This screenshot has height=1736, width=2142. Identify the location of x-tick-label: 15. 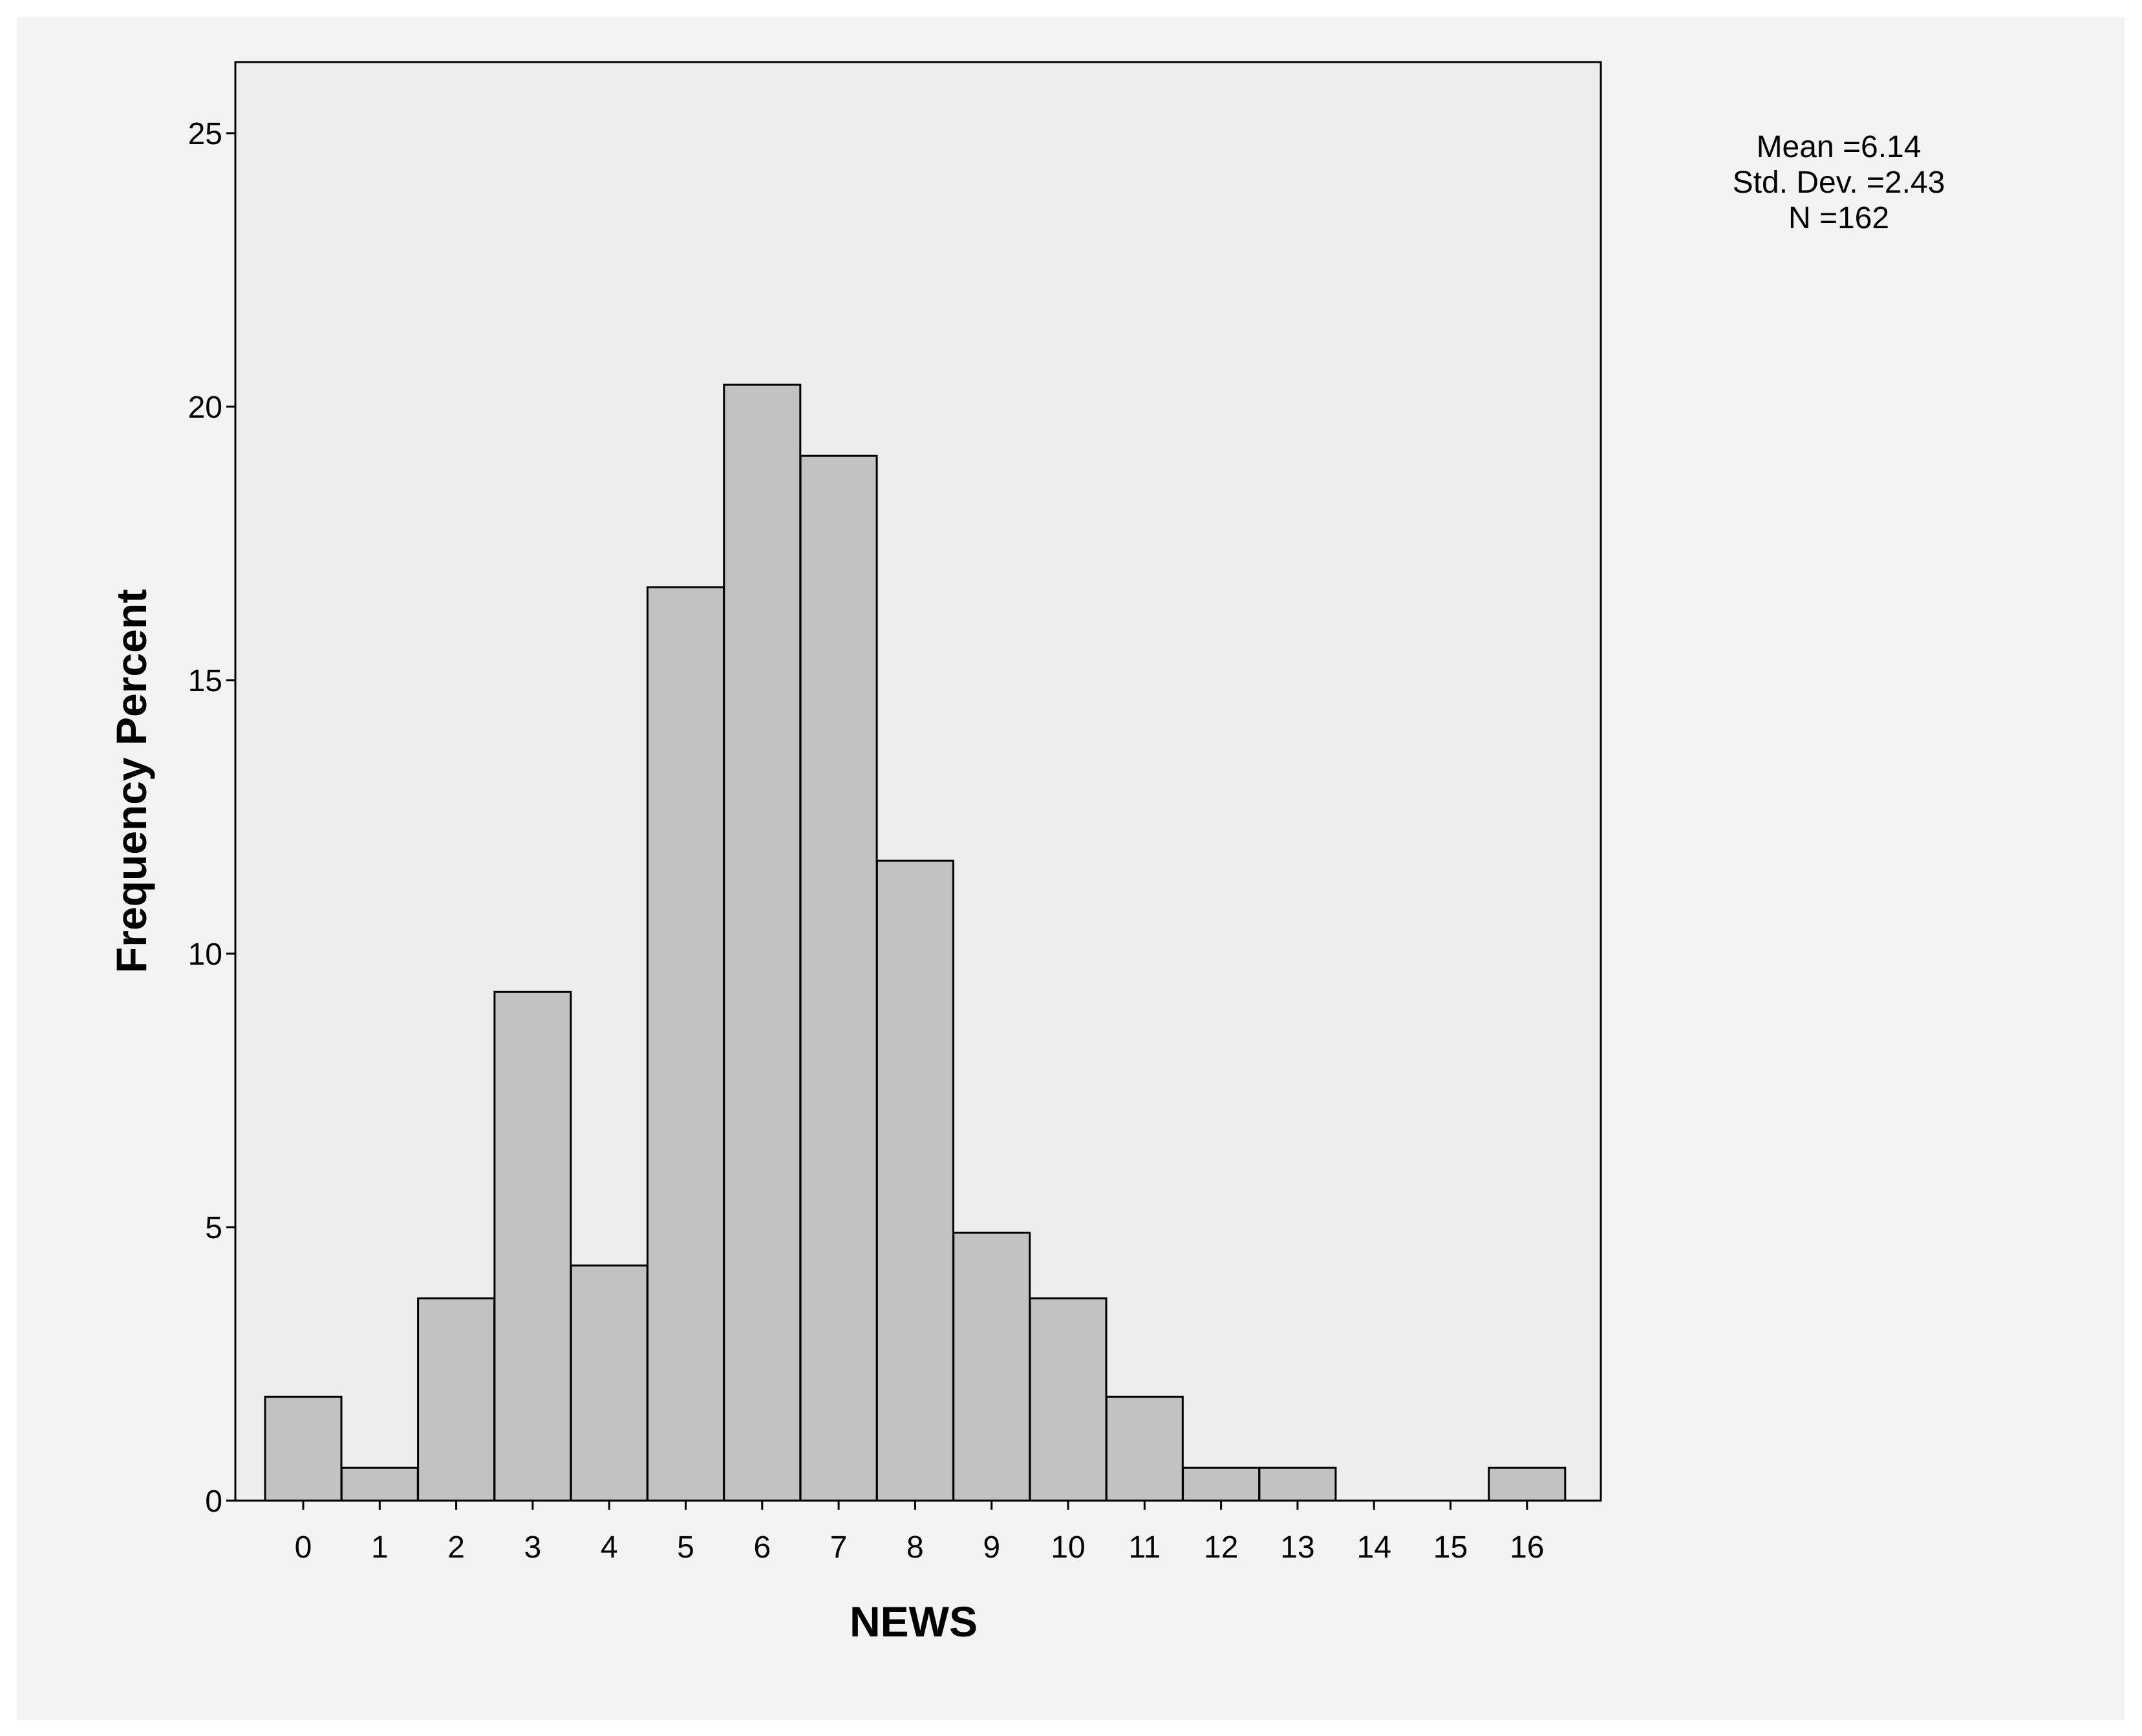
(1451, 1547).